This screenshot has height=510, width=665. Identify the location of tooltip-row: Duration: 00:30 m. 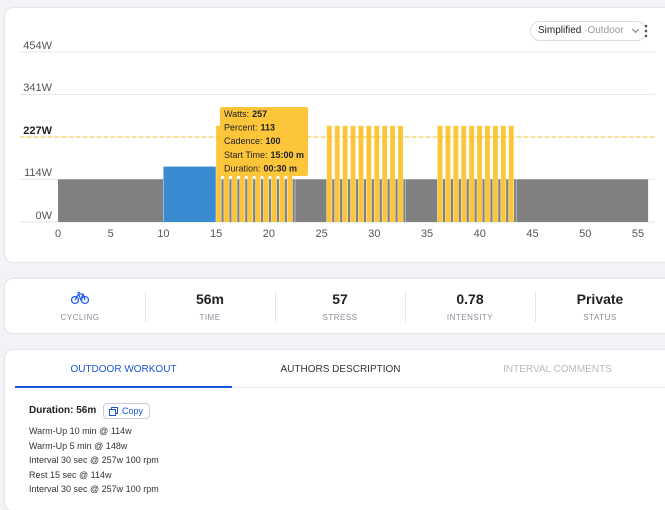
(260, 169).